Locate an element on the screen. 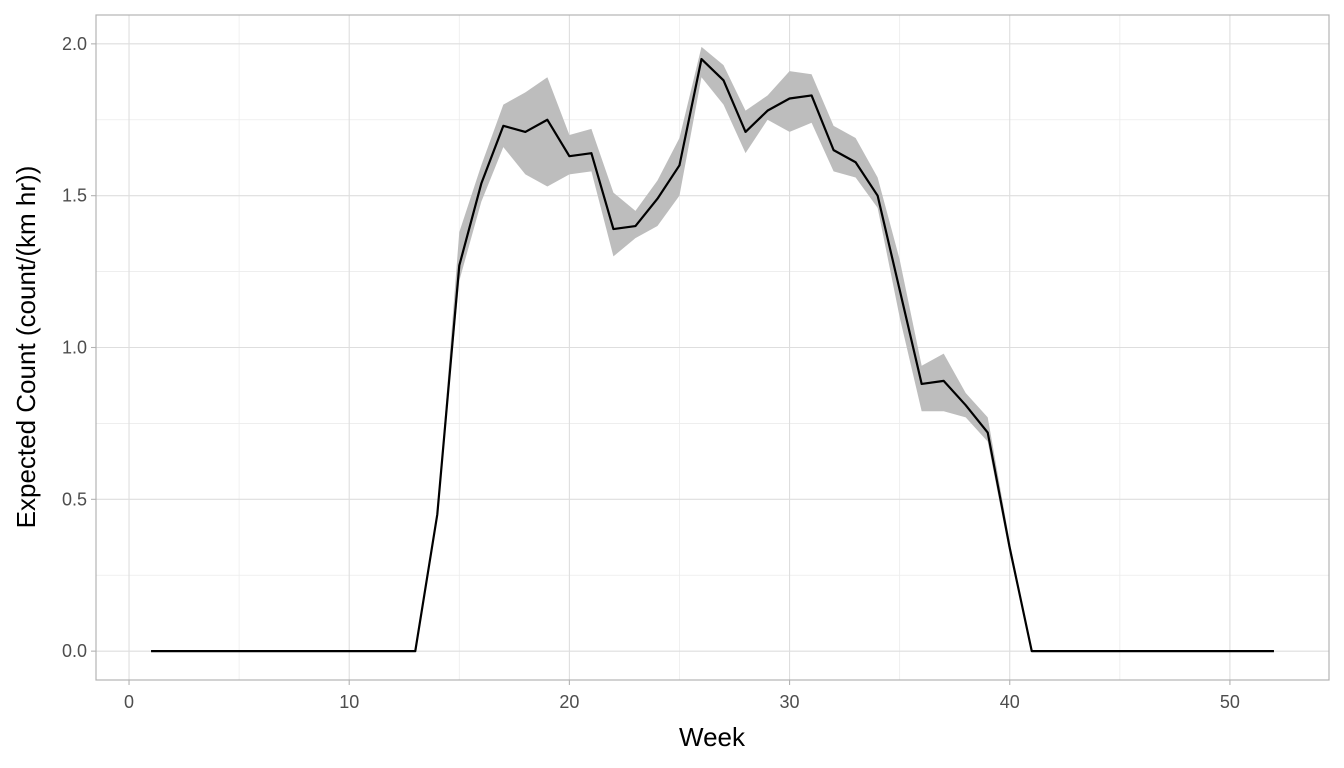  x-tick-label: 50 is located at coordinates (1230, 702).